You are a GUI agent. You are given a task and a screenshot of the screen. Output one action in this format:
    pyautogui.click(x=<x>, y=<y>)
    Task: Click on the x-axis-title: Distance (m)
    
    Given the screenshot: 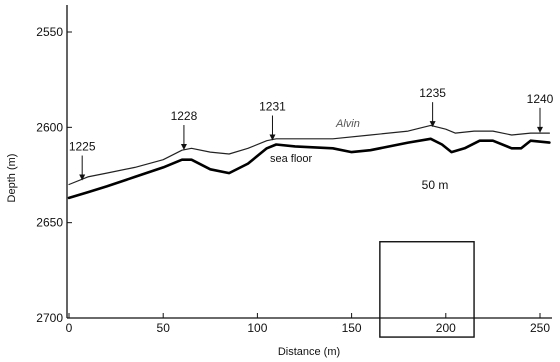 What is the action you would take?
    pyautogui.click(x=309, y=352)
    